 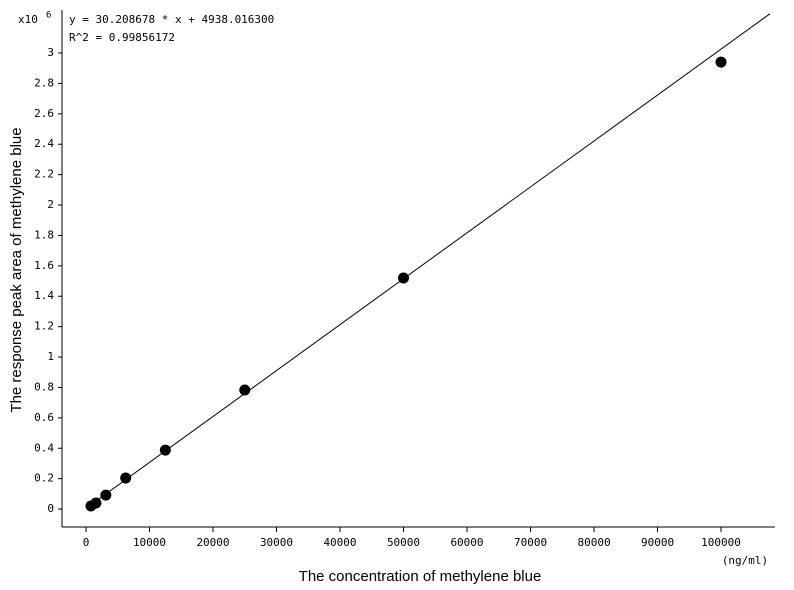 What do you see at coordinates (28, 19) in the screenshot?
I see `axis-multiplier: x10` at bounding box center [28, 19].